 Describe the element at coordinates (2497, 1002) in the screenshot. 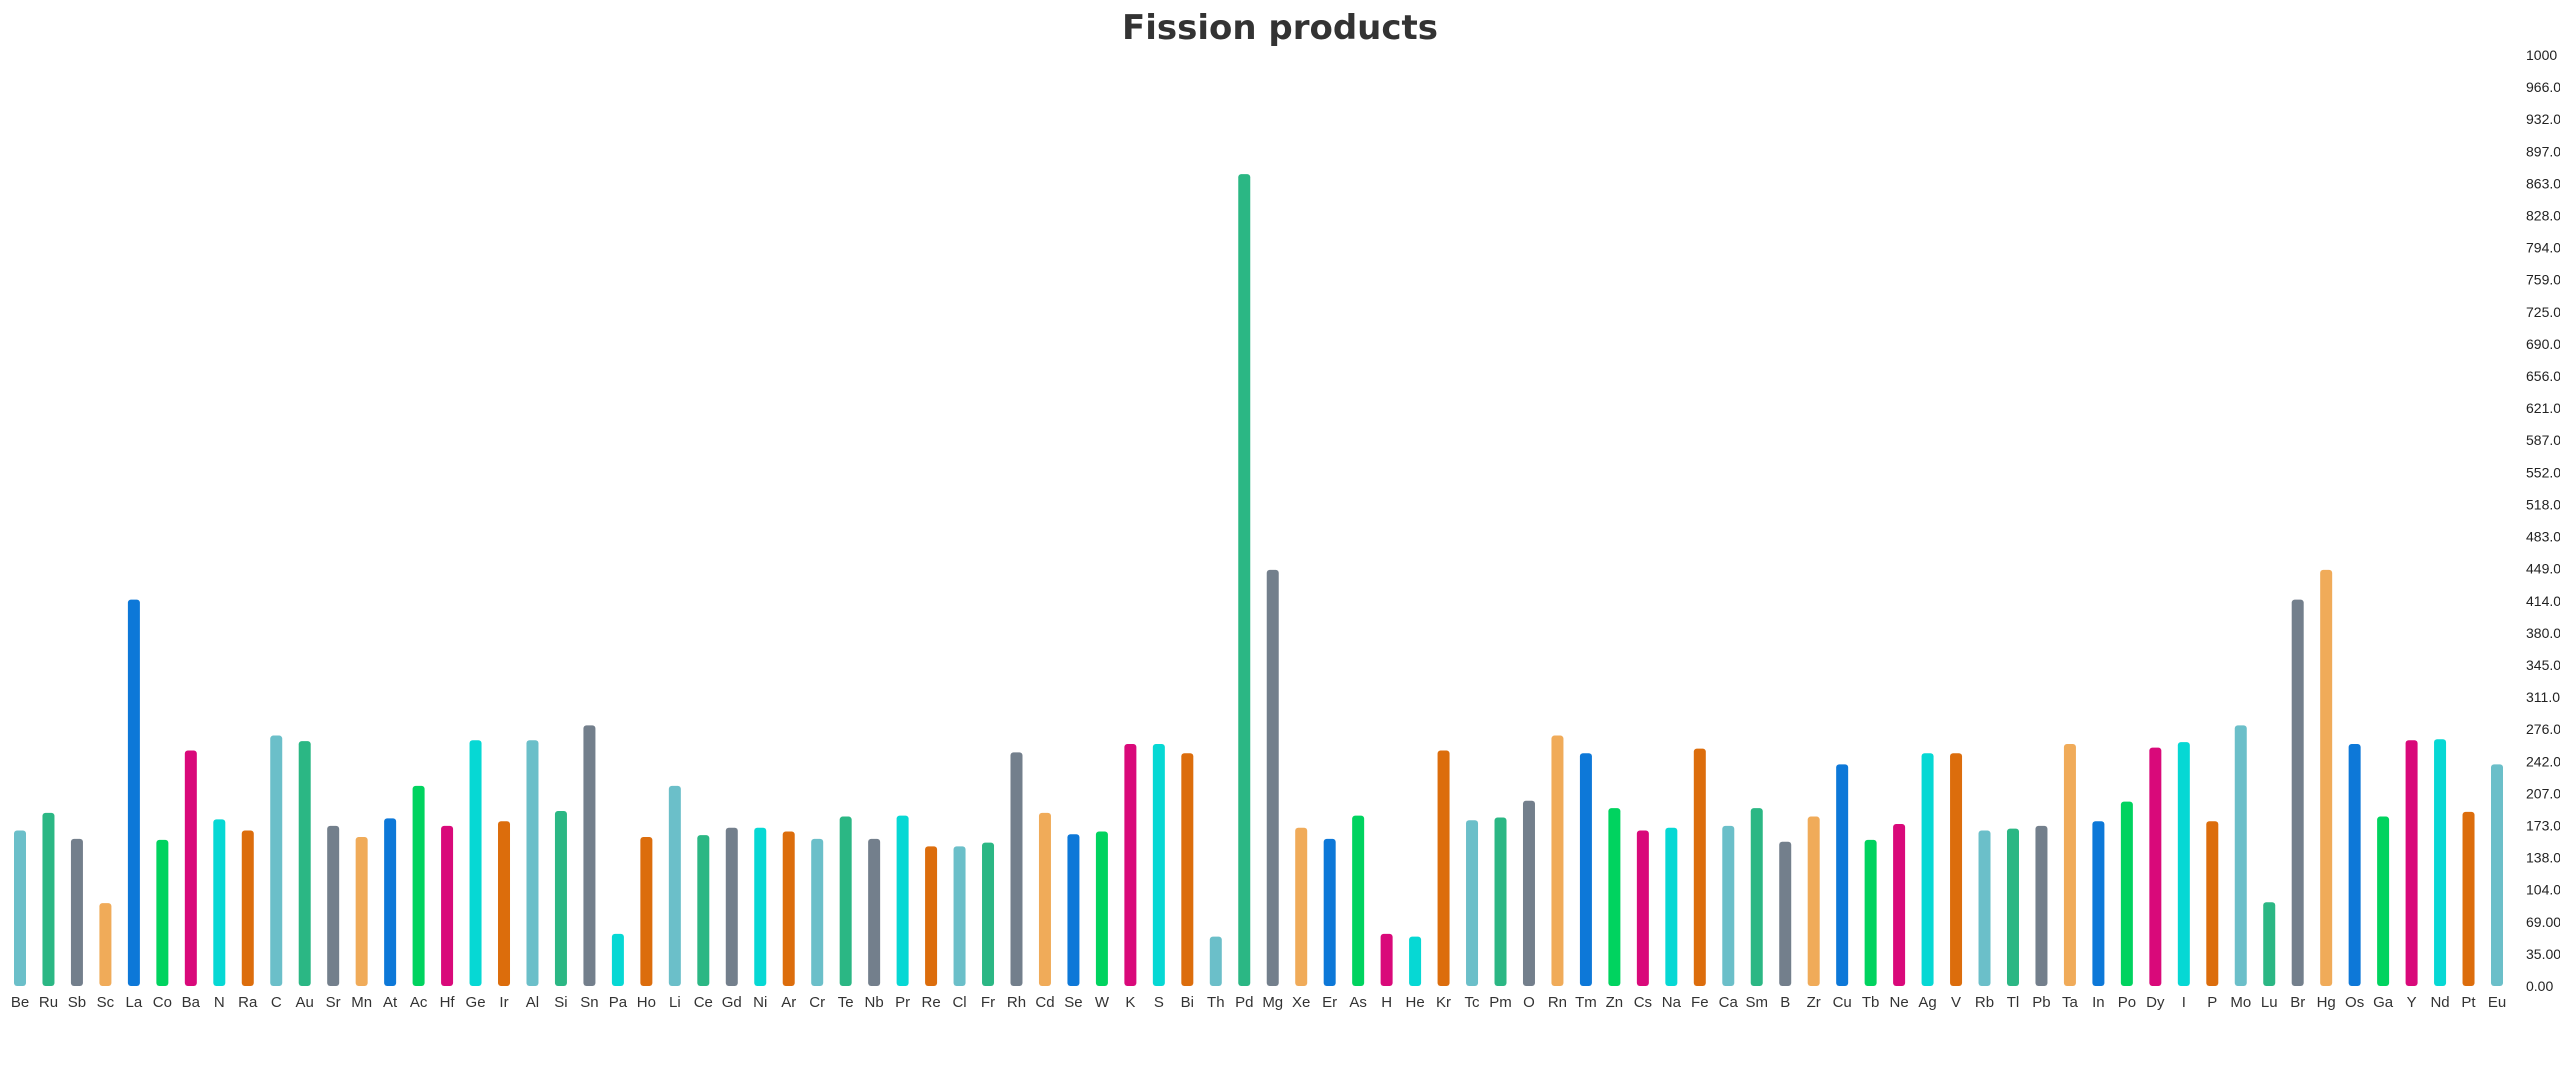

I see `x-tick-label-eu: Eu` at that location.